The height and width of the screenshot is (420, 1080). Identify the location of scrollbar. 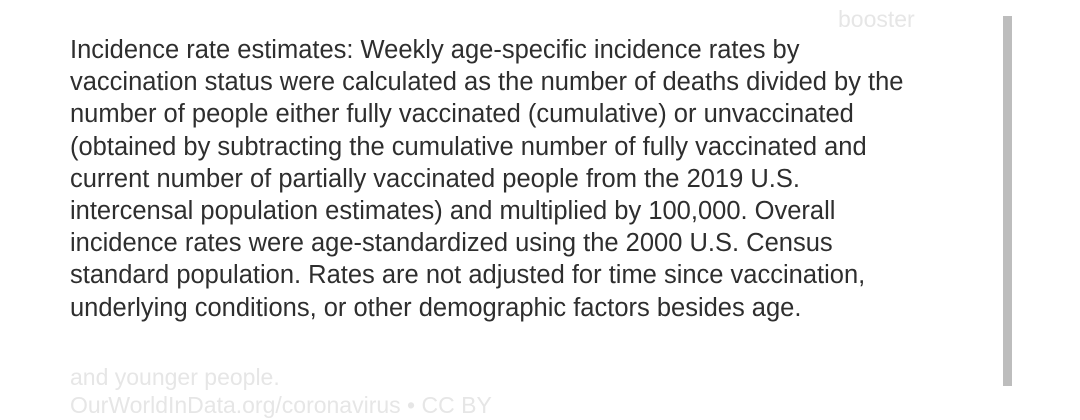
(1007, 201).